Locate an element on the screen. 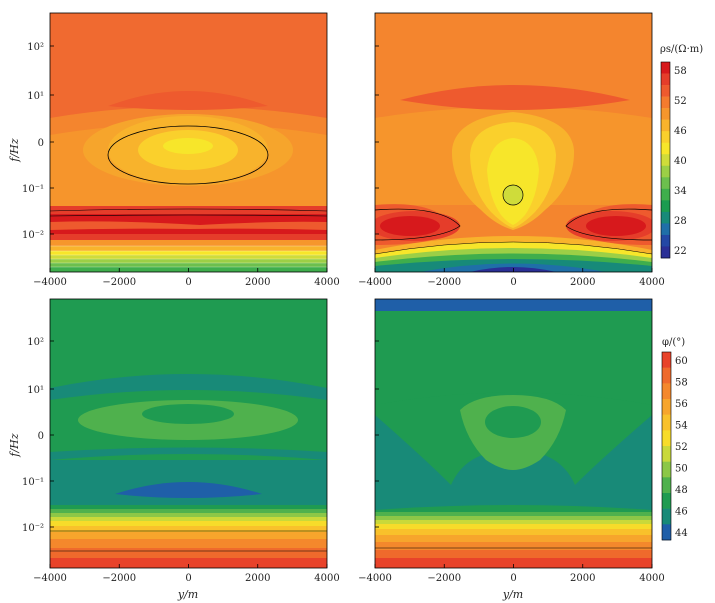 The image size is (715, 603). x-axis-label: y/m is located at coordinates (512, 594).